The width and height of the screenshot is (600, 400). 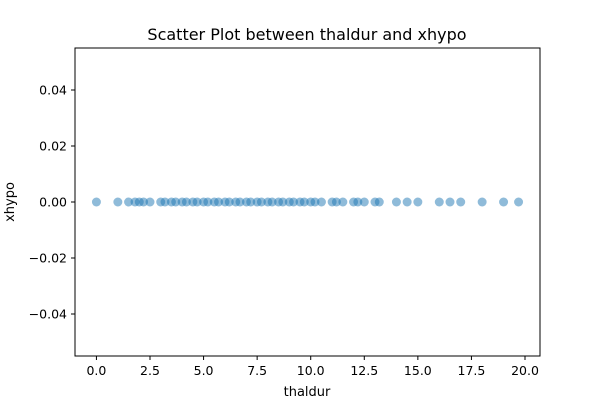 What do you see at coordinates (472, 370) in the screenshot?
I see `x-tick-label: 17.5` at bounding box center [472, 370].